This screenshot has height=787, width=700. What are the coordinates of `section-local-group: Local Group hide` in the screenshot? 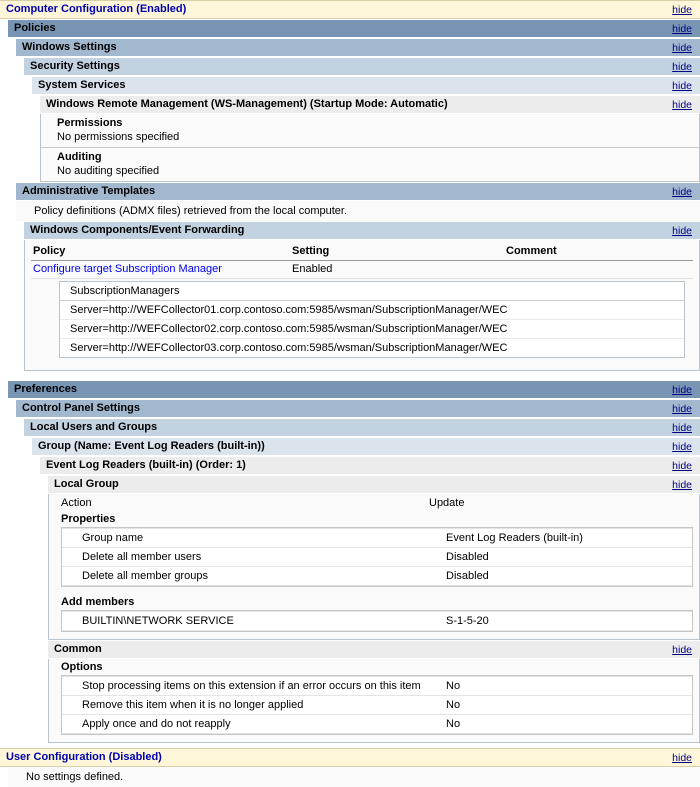 It's located at (374, 484).